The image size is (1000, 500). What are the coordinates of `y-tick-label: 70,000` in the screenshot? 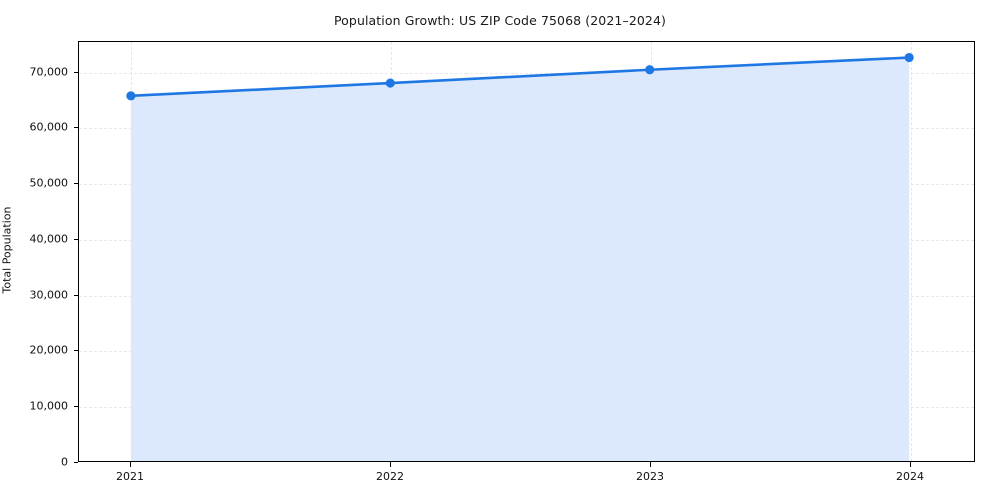 It's located at (49, 72).